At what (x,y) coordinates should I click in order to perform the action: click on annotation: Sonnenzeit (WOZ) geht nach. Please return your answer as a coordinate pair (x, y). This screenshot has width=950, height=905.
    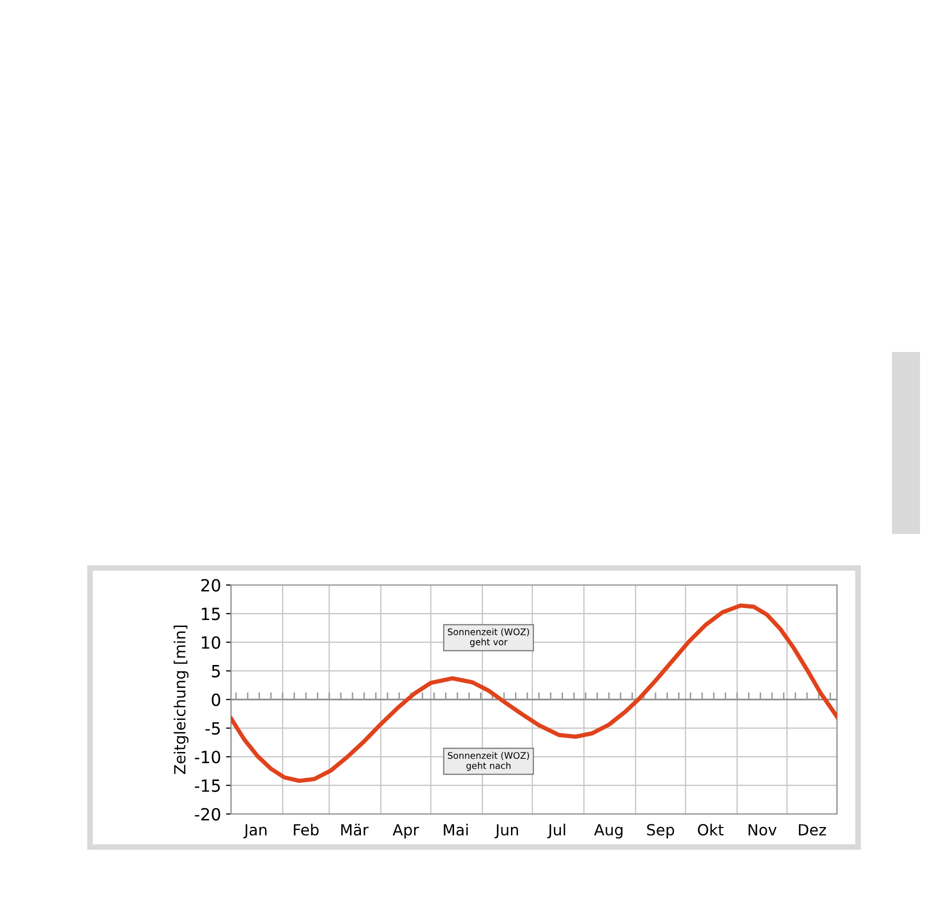
    Looking at the image, I should click on (488, 761).